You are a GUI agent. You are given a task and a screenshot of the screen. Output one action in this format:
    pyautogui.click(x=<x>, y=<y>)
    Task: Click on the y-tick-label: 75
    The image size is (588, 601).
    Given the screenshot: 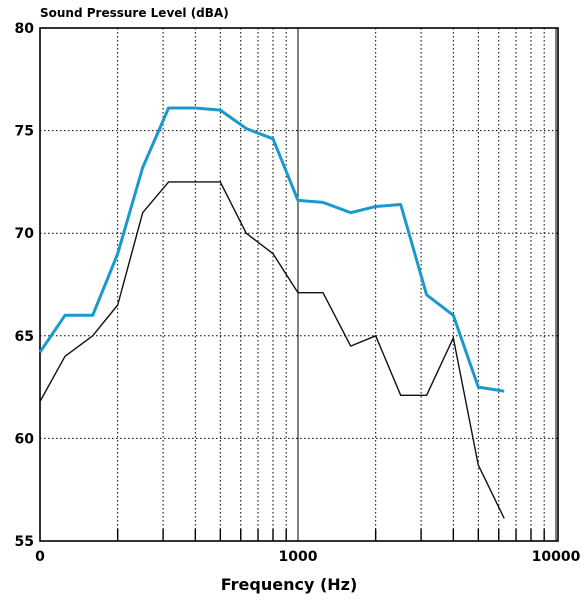 What is the action you would take?
    pyautogui.click(x=24, y=132)
    